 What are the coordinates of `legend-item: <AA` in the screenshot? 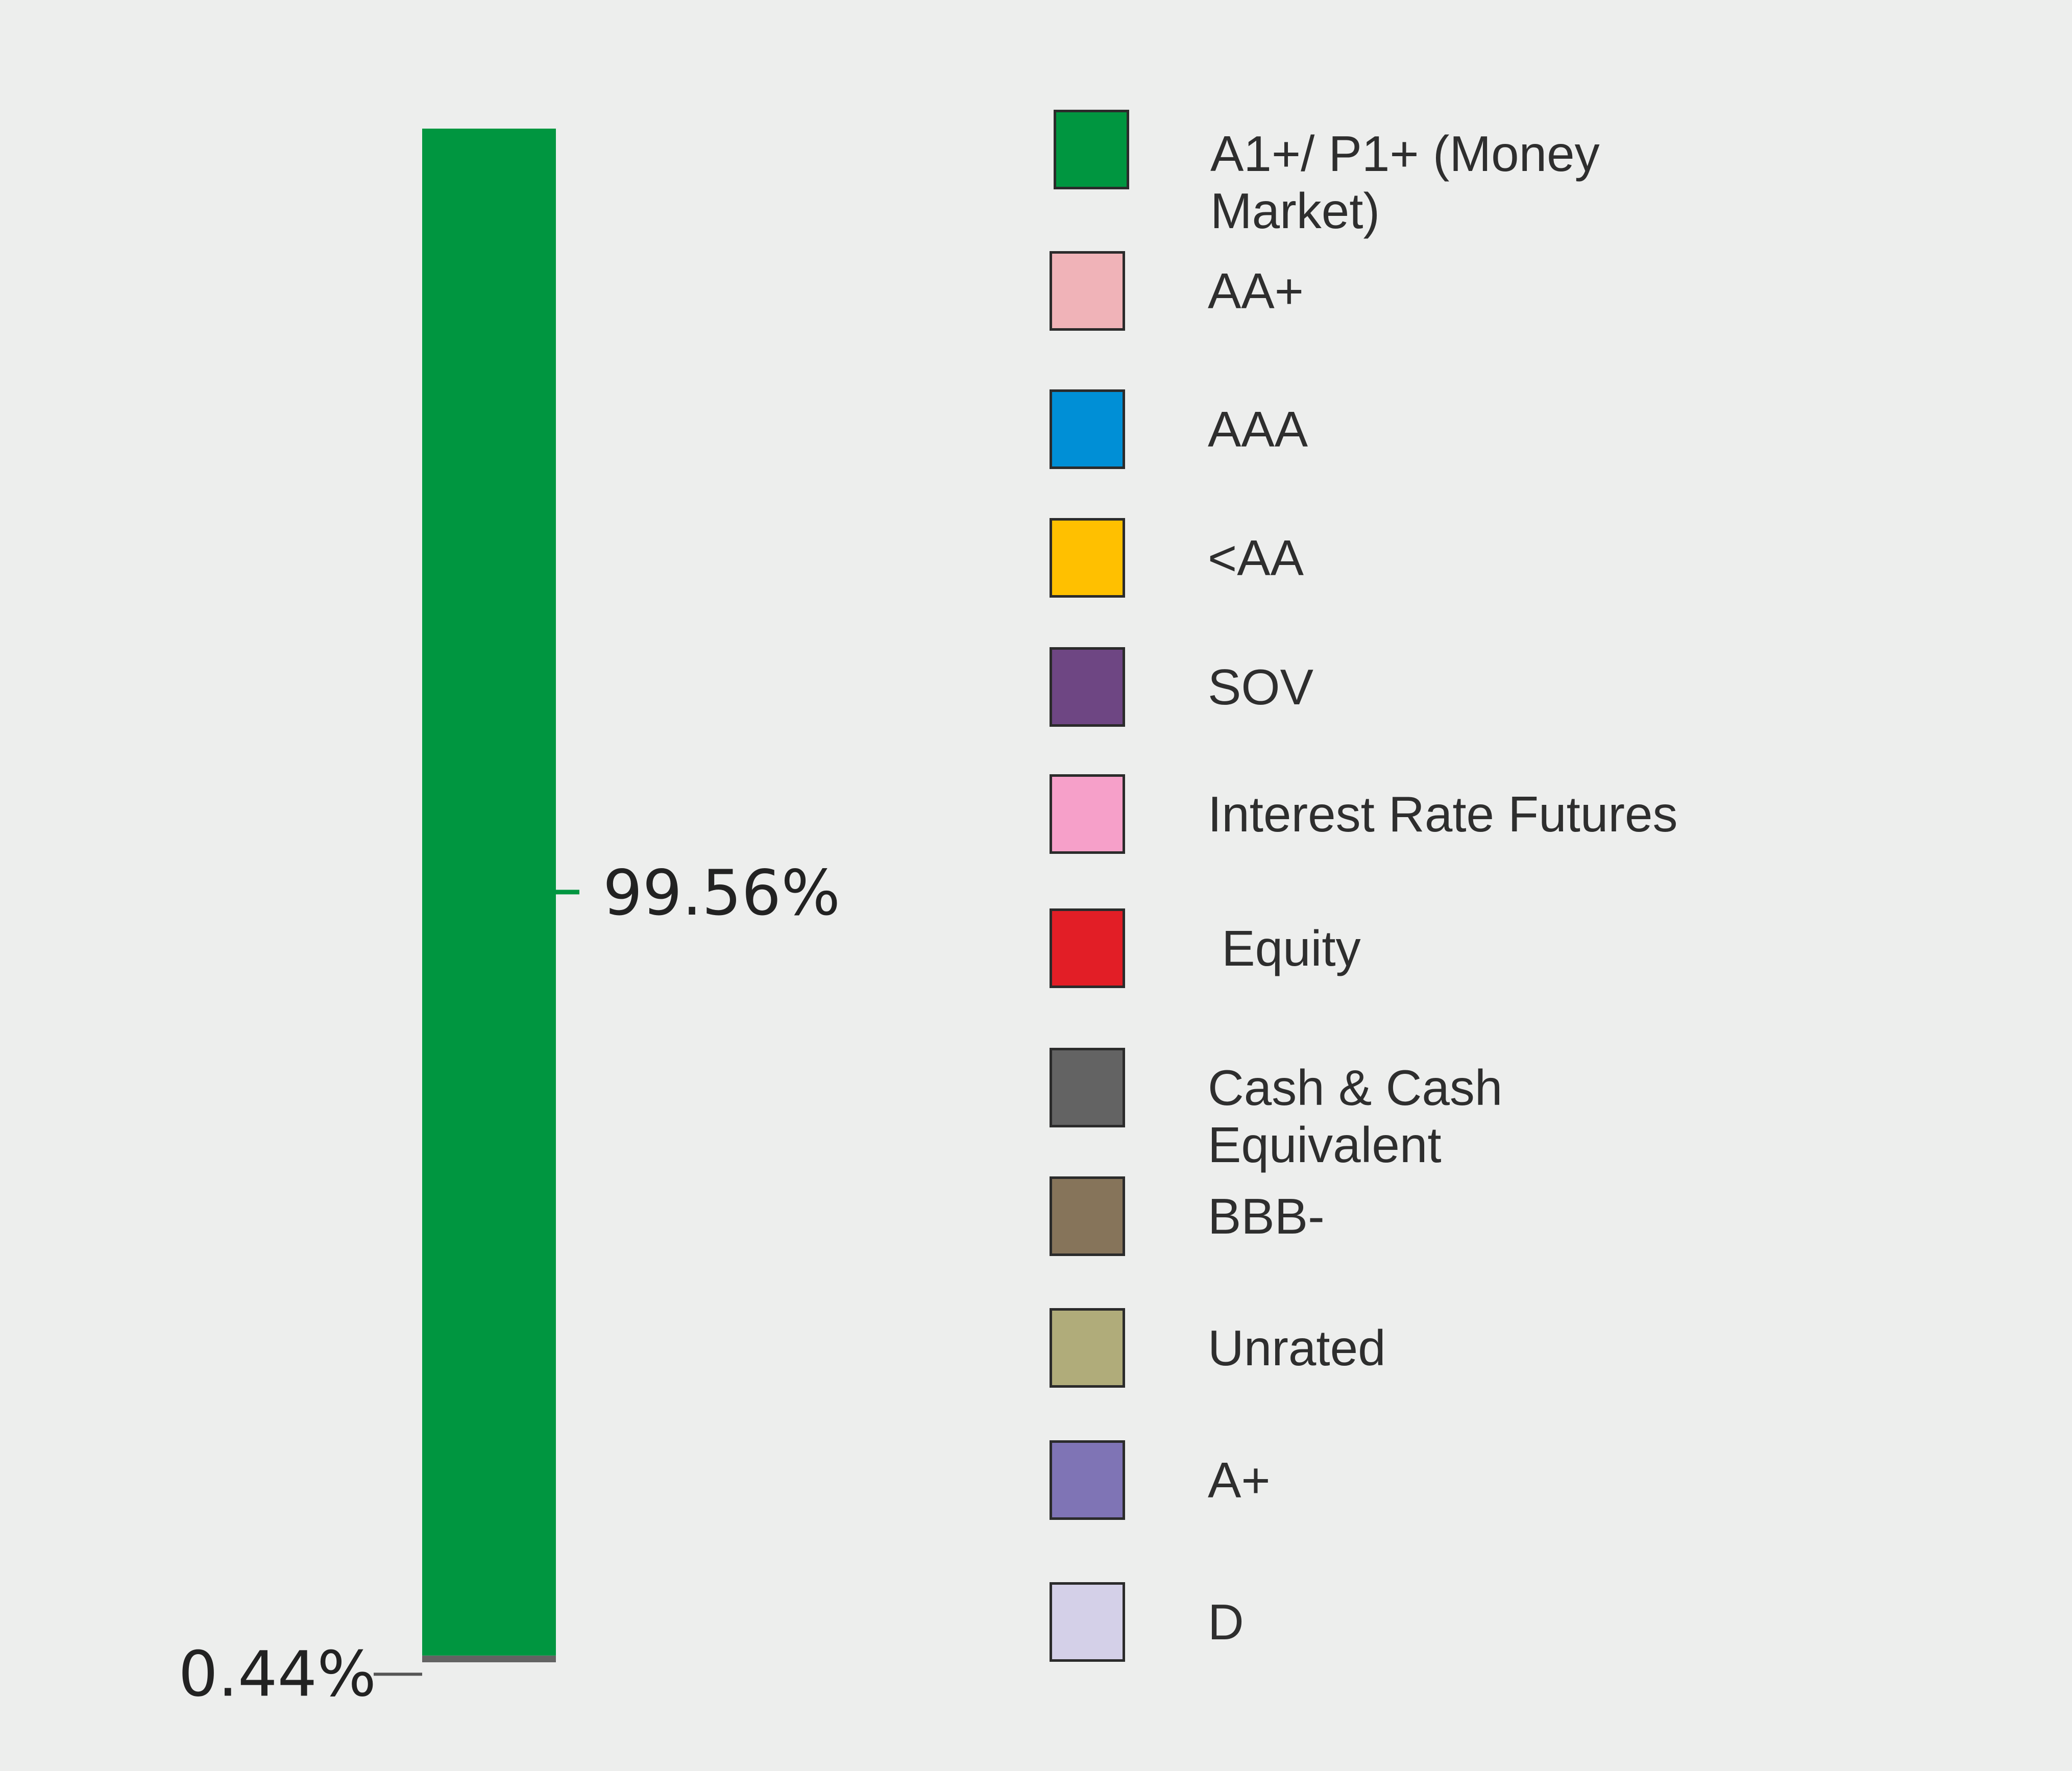 It's located at (1534, 559).